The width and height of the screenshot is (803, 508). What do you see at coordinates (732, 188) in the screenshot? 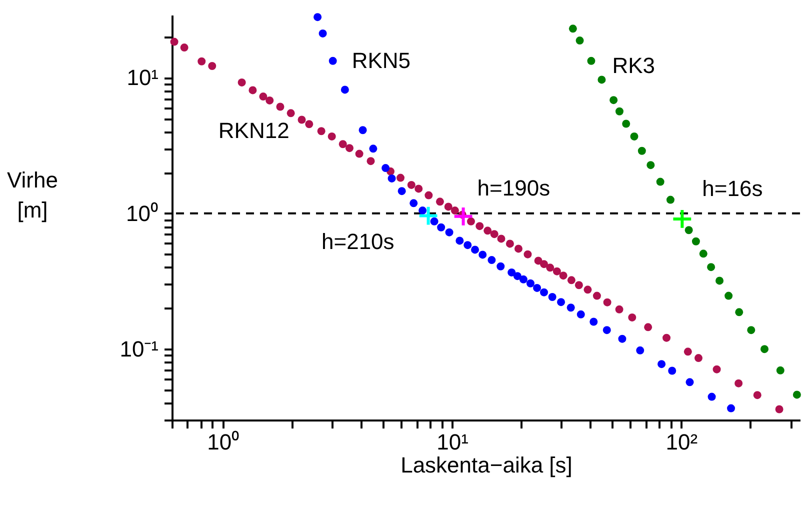
I see `annotation: h=16s` at bounding box center [732, 188].